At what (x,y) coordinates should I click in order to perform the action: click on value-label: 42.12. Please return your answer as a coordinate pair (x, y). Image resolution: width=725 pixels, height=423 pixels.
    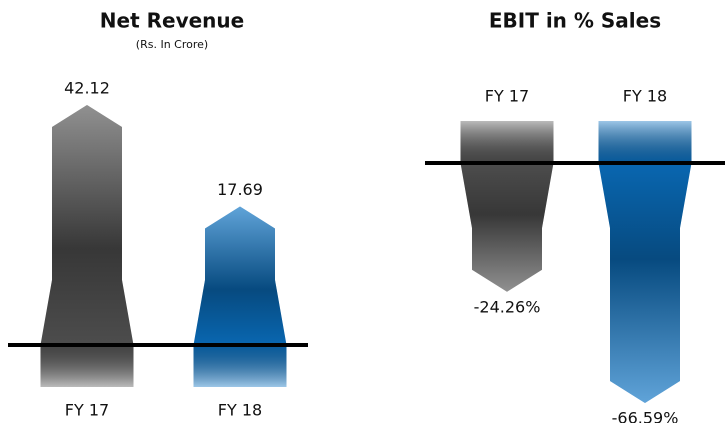
    Looking at the image, I should click on (87, 88).